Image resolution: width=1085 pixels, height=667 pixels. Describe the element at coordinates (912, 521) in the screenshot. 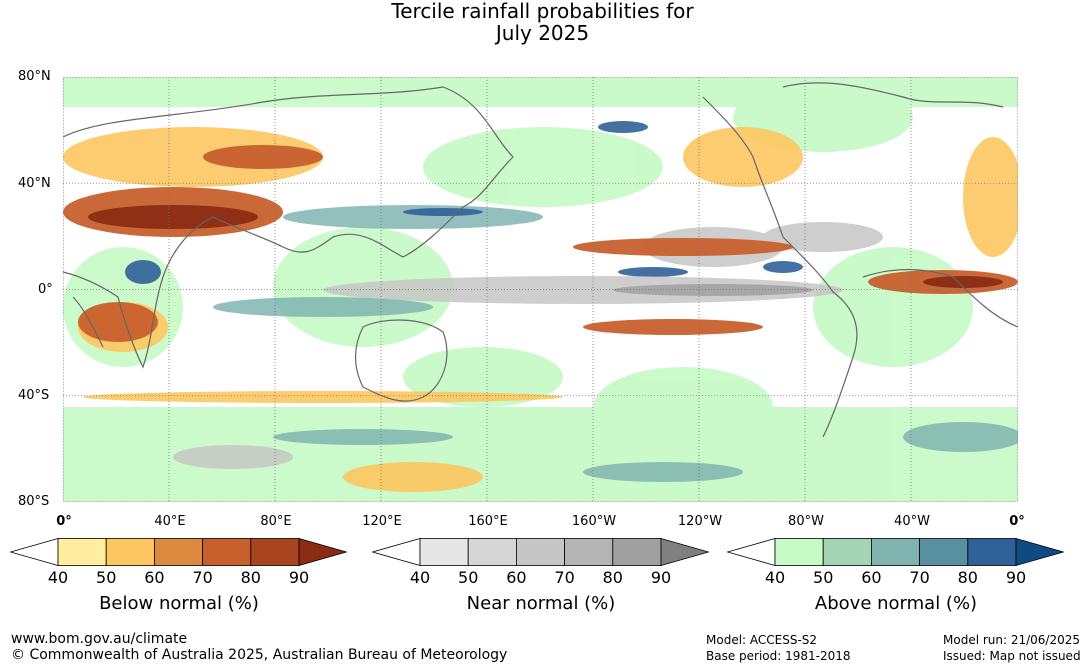

I see `lon-label-40w: 40°W` at that location.